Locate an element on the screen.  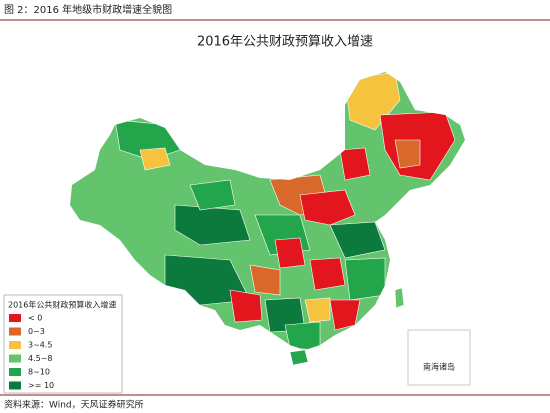
inset-box is located at coordinates (439, 357).